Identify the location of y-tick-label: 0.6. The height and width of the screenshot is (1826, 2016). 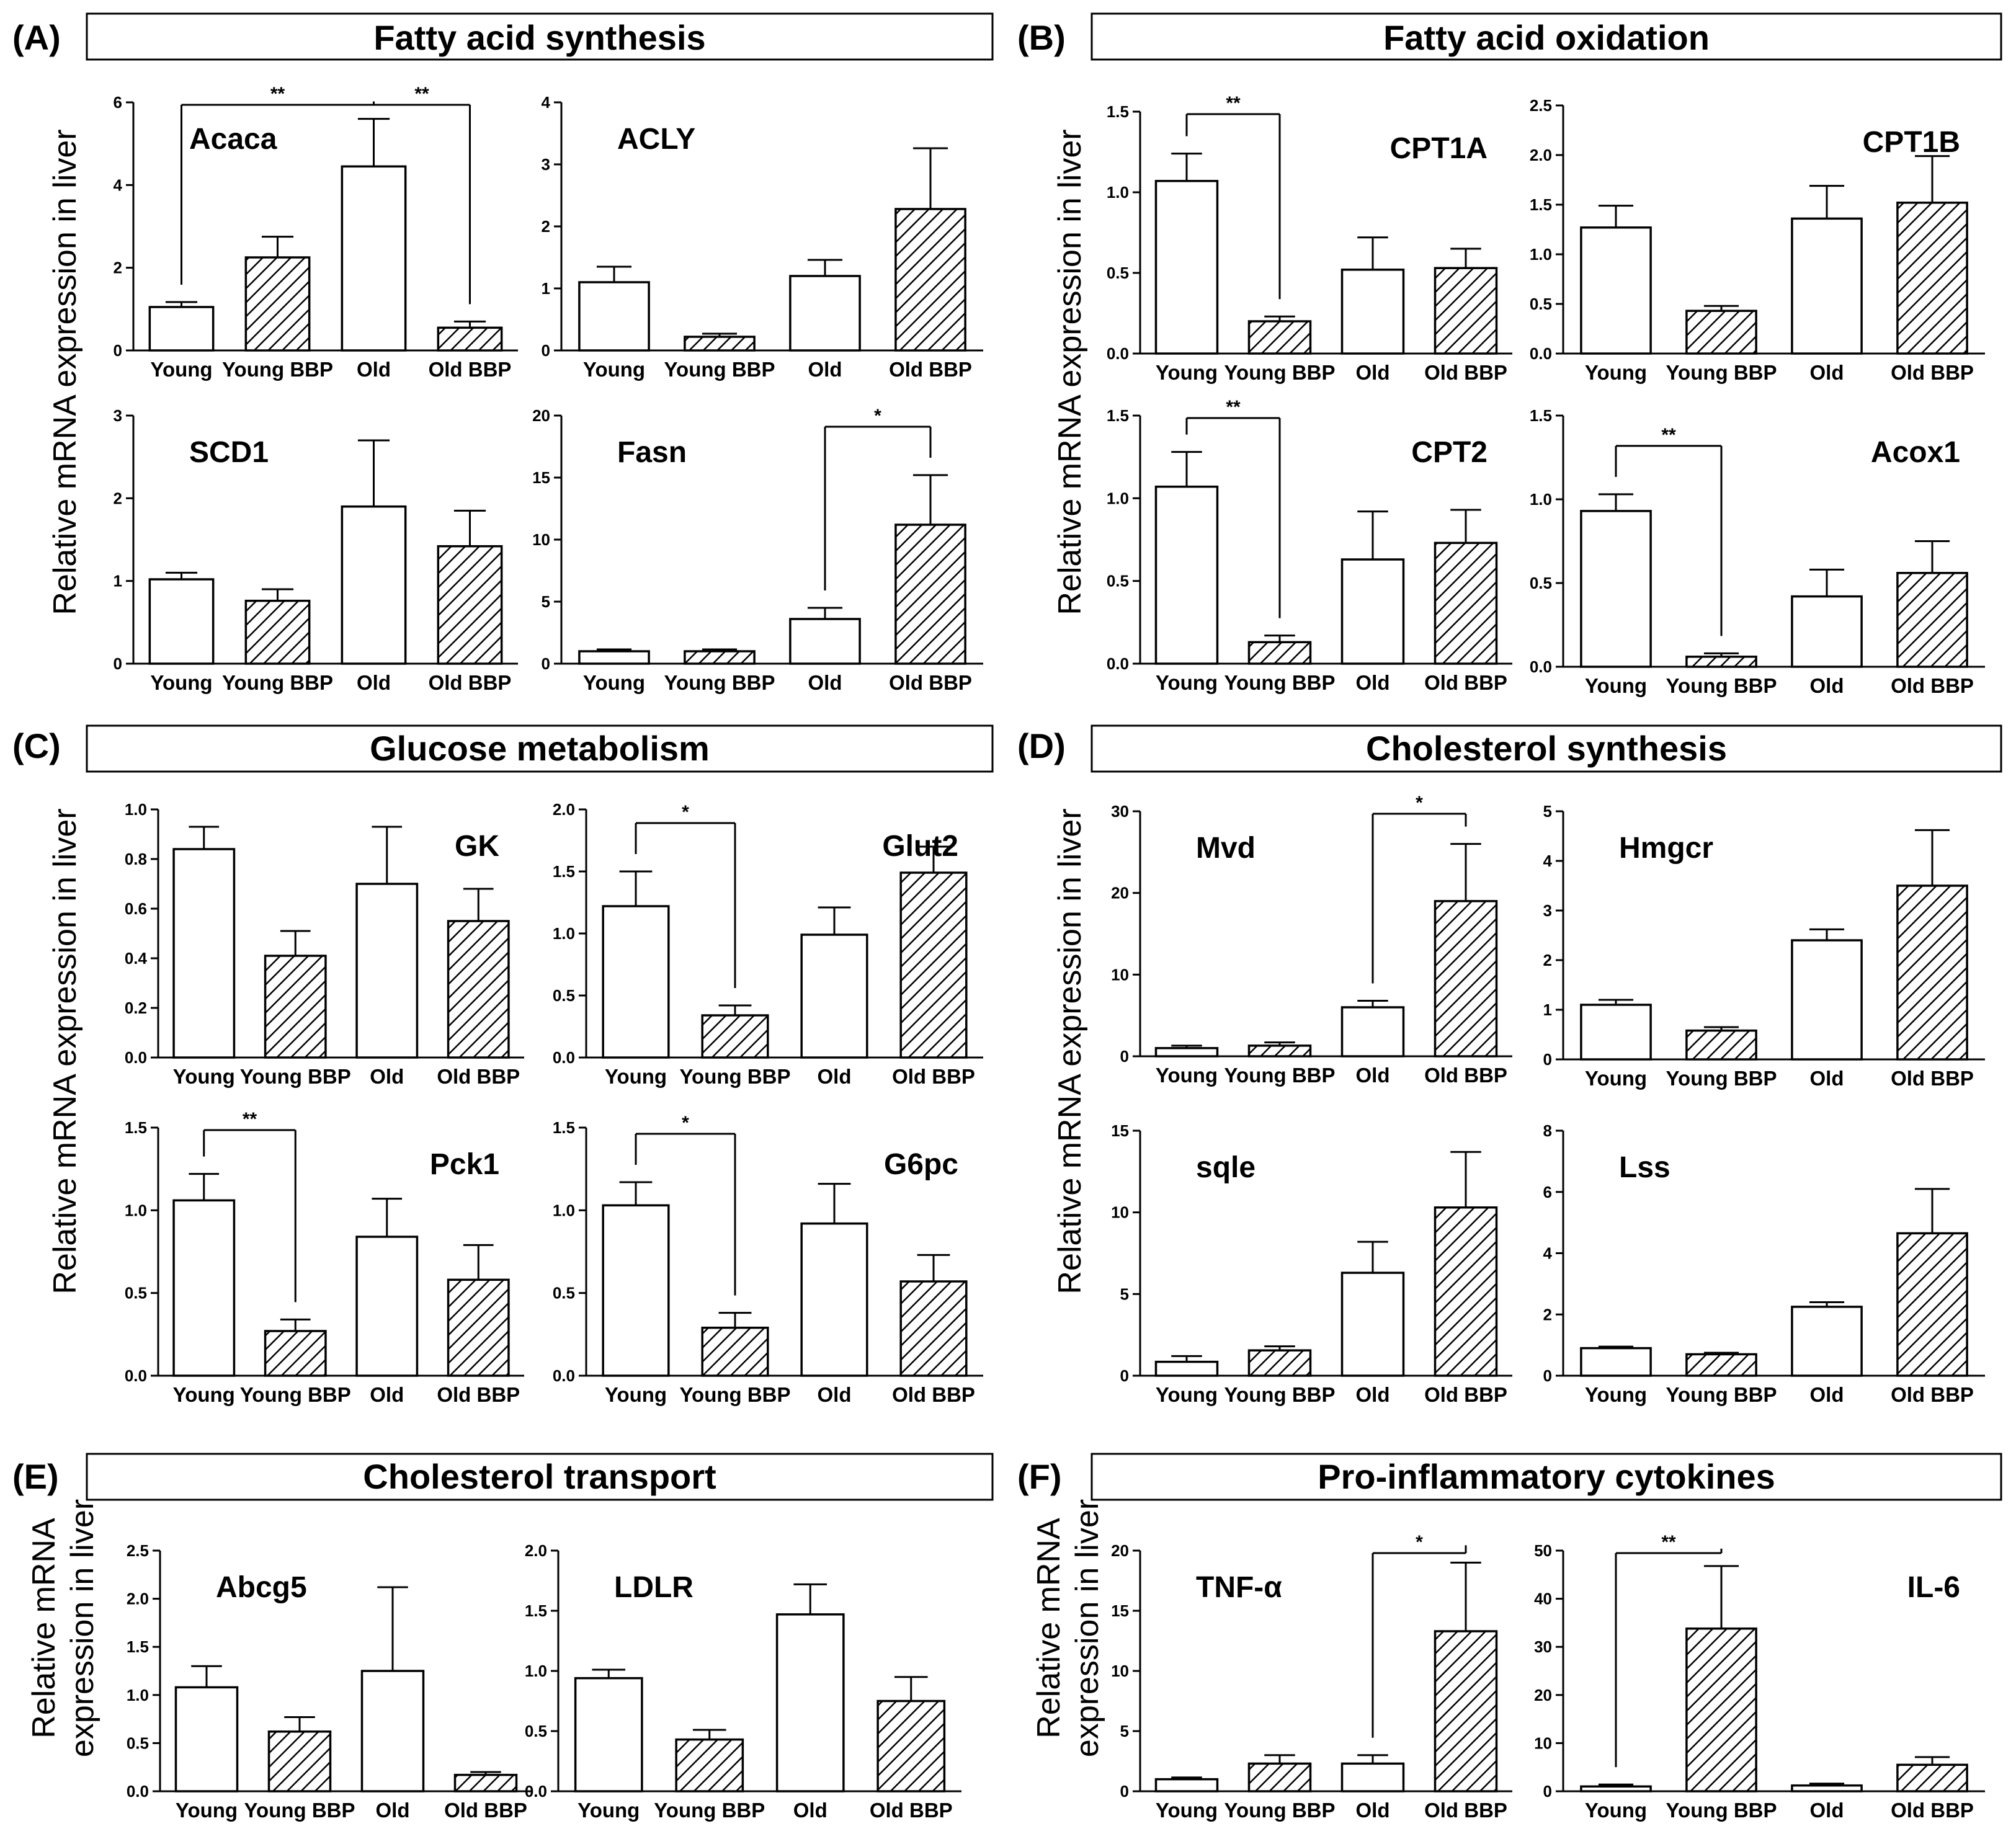
(136, 908).